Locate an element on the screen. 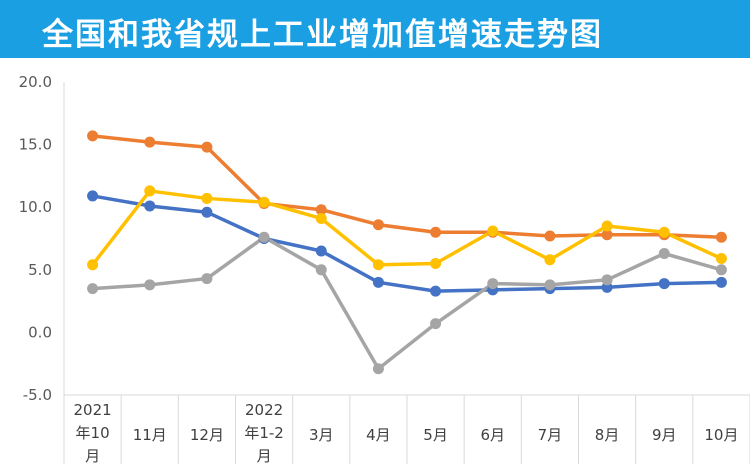 Image resolution: width=750 pixels, height=464 pixels. x-tick-label: 10月 is located at coordinates (721, 435).